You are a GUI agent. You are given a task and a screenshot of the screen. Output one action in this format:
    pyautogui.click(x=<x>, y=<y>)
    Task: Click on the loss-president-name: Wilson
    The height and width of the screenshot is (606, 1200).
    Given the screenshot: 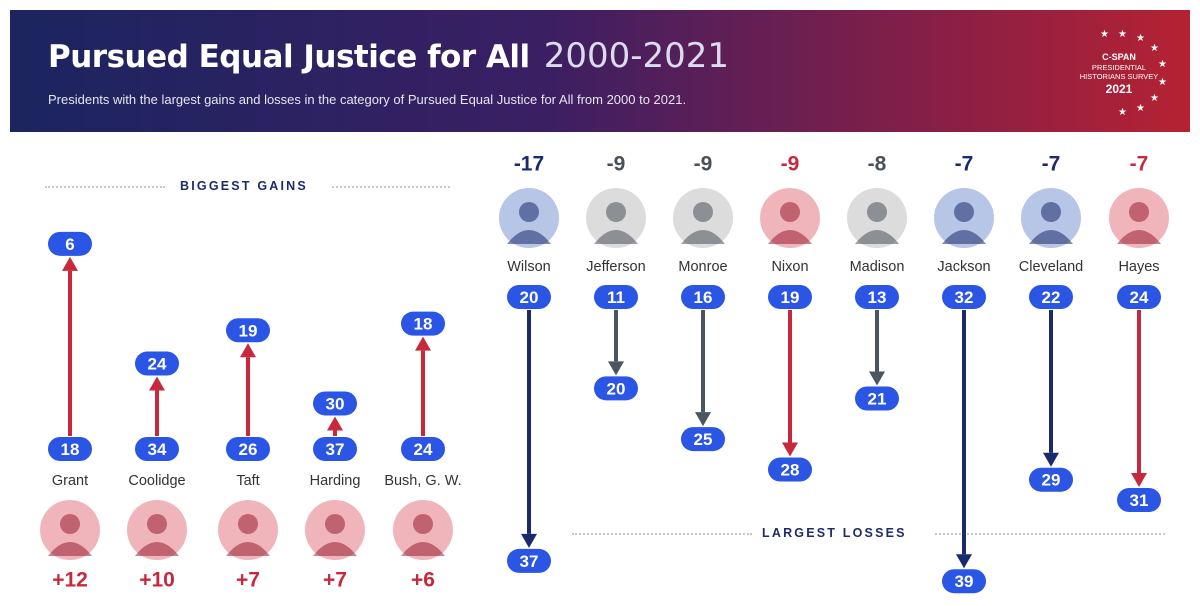 What is the action you would take?
    pyautogui.click(x=529, y=267)
    